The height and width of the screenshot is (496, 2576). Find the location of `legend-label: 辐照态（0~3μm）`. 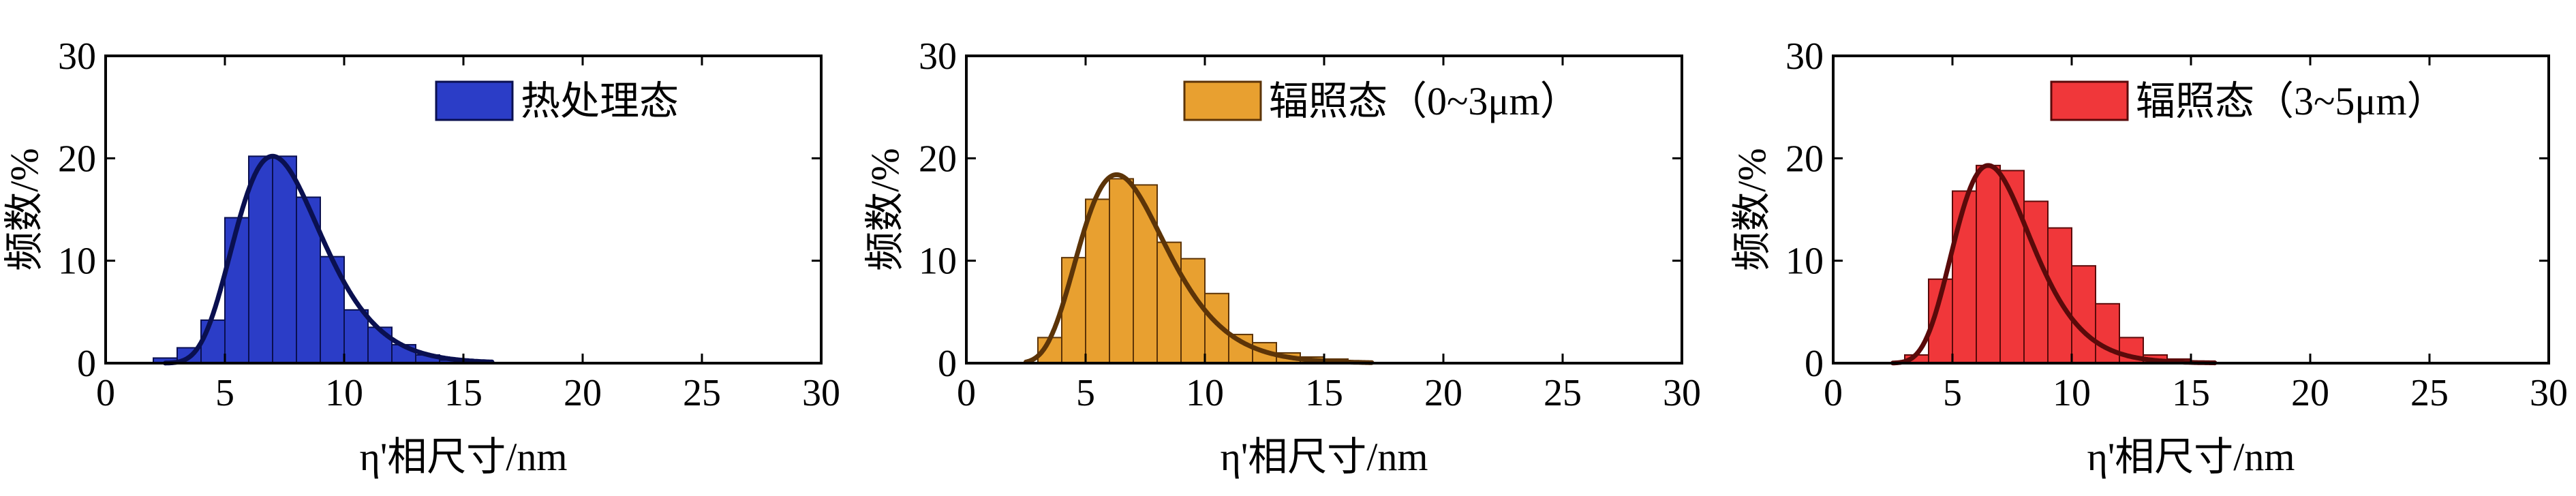

legend-label: 辐照态（0~3μm） is located at coordinates (1425, 101).